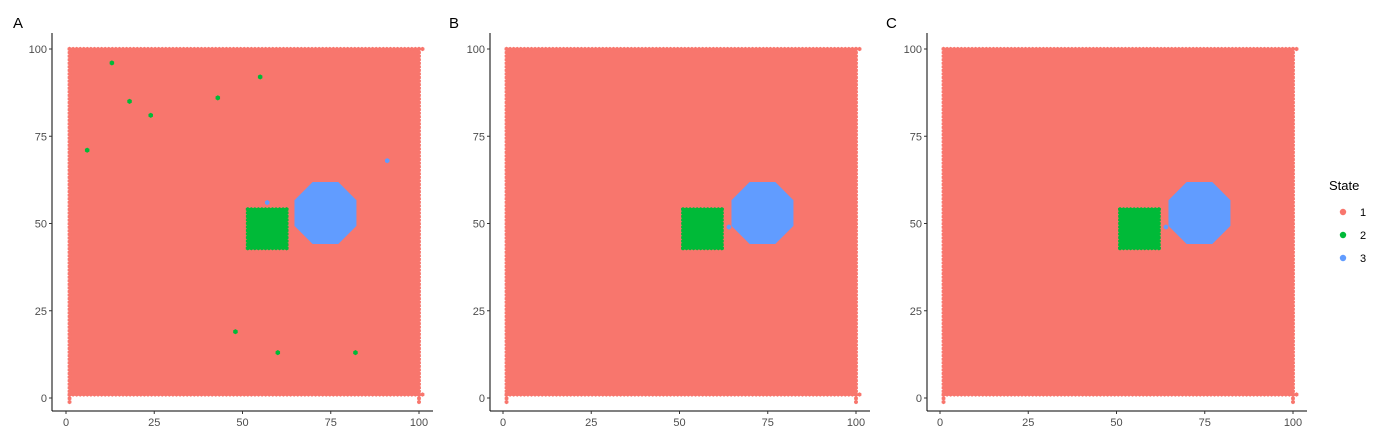 The image size is (1390, 445). What do you see at coordinates (1344, 185) in the screenshot?
I see `legend-title: State` at bounding box center [1344, 185].